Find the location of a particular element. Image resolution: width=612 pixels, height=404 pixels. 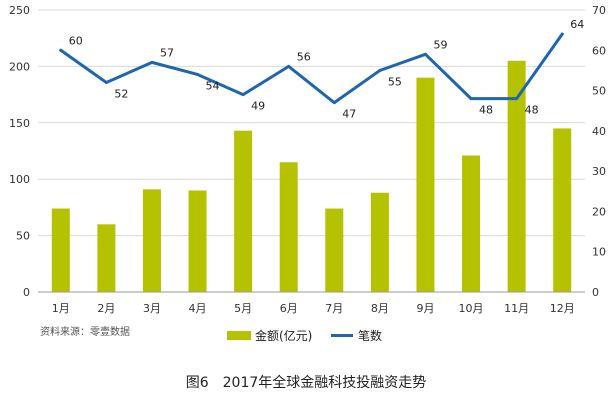

line-point-label: 57 is located at coordinates (167, 52).